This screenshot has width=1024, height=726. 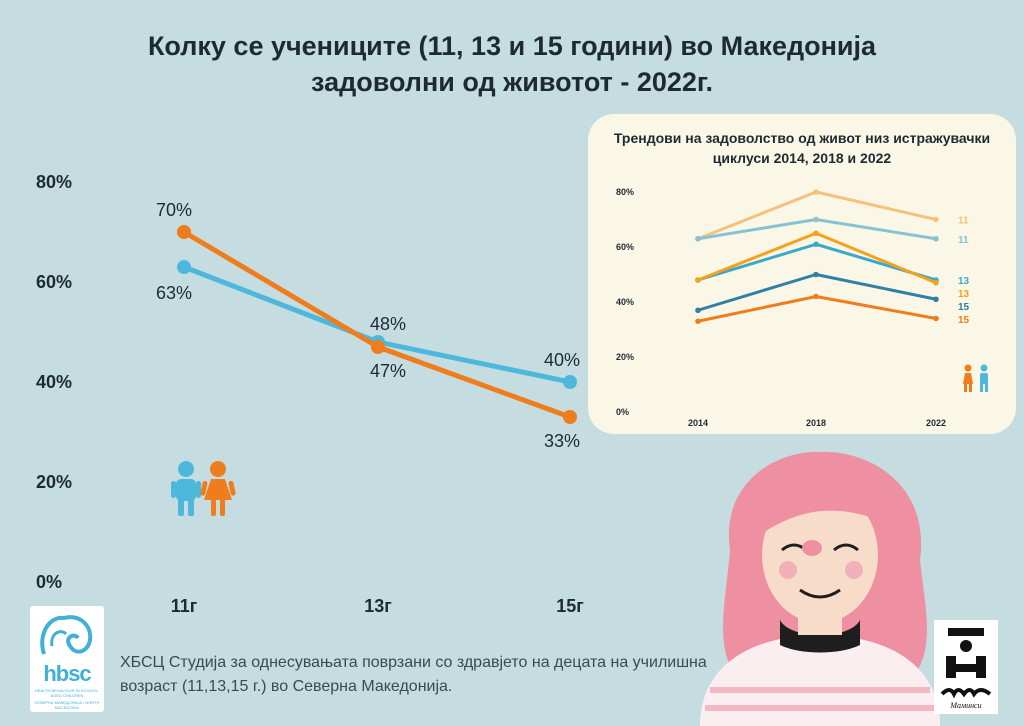 I want to click on y-tick-label: 0%, so click(x=49, y=582).